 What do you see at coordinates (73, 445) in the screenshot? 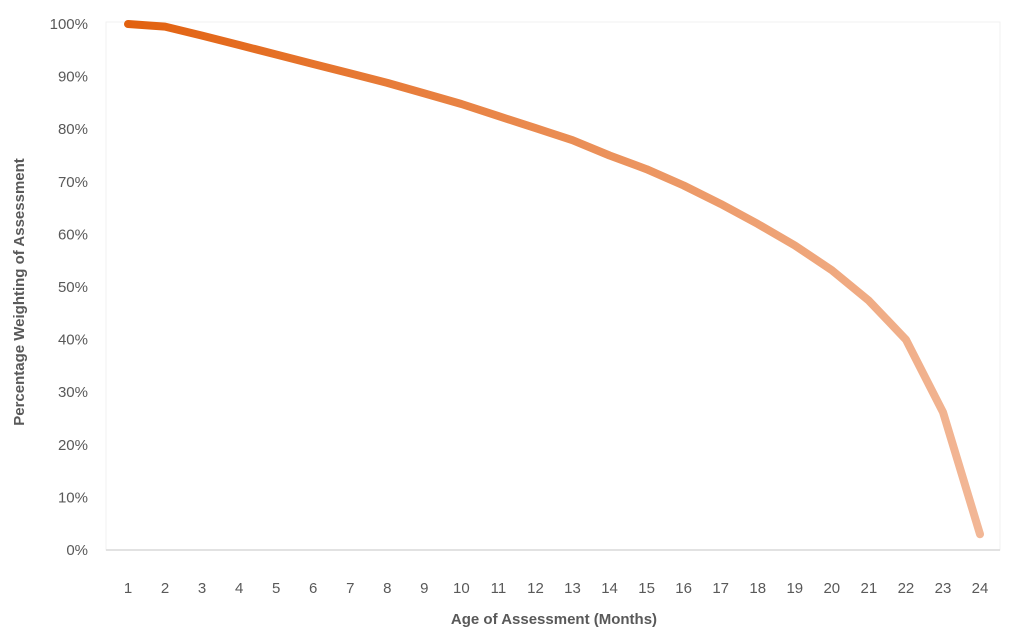
I see `y-tick-label: 20%` at bounding box center [73, 445].